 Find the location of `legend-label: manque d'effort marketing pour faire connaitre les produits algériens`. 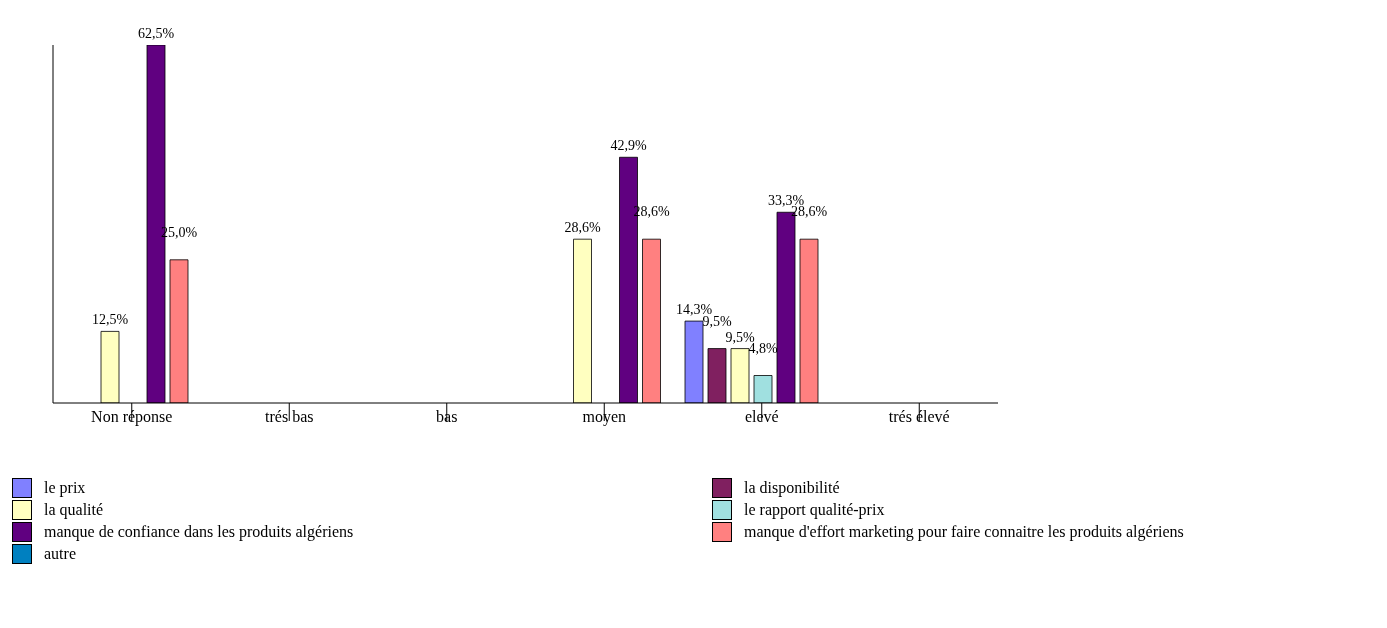

legend-label: manque d'effort marketing pour faire connaitre les produits algériens is located at coordinates (964, 532).